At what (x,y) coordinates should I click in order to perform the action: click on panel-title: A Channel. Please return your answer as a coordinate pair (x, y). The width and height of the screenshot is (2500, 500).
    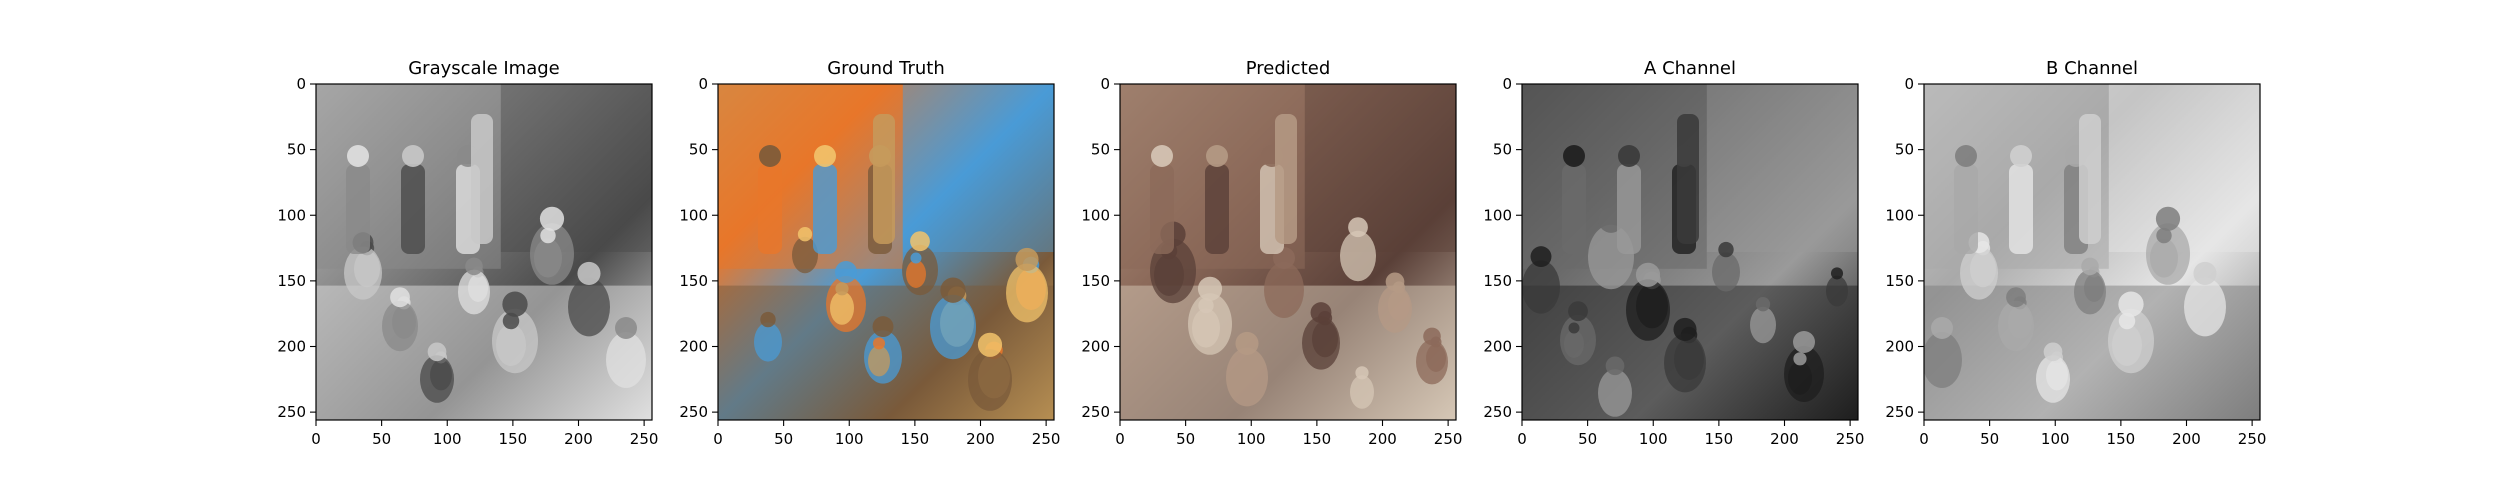
    Looking at the image, I should click on (1690, 68).